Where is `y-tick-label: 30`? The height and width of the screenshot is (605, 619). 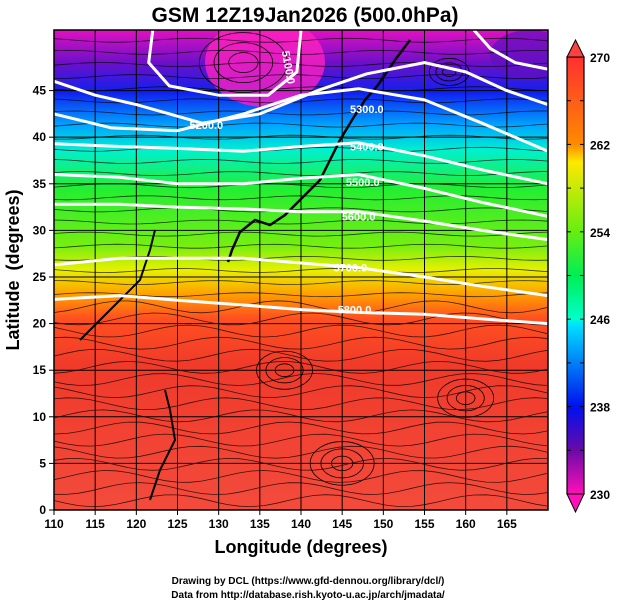
y-tick-label: 30 is located at coordinates (40, 230).